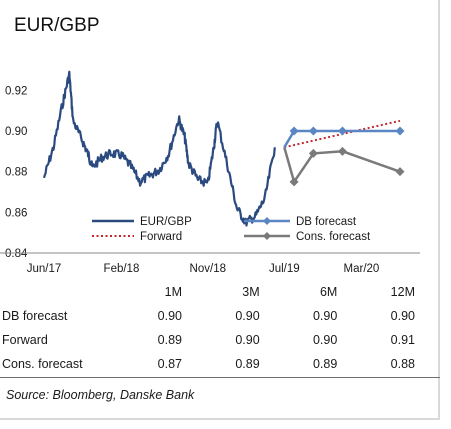 Image resolution: width=451 pixels, height=429 pixels. I want to click on y-tick-label: 0.84, so click(16, 254).